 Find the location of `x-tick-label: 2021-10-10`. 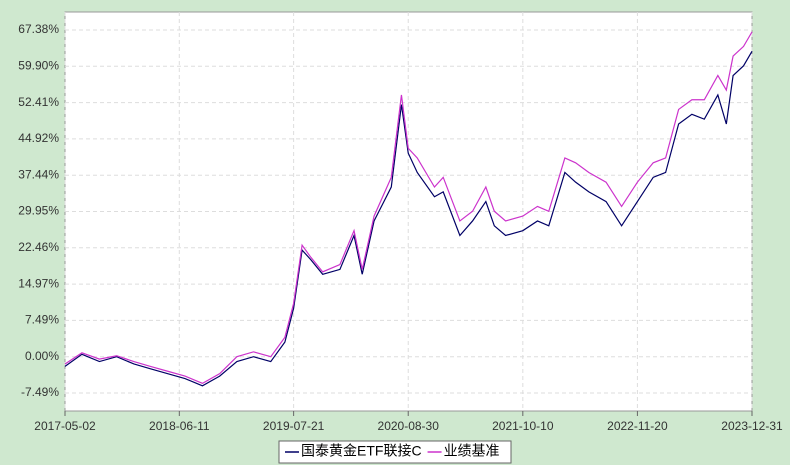

x-tick-label: 2021-10-10 is located at coordinates (523, 426).